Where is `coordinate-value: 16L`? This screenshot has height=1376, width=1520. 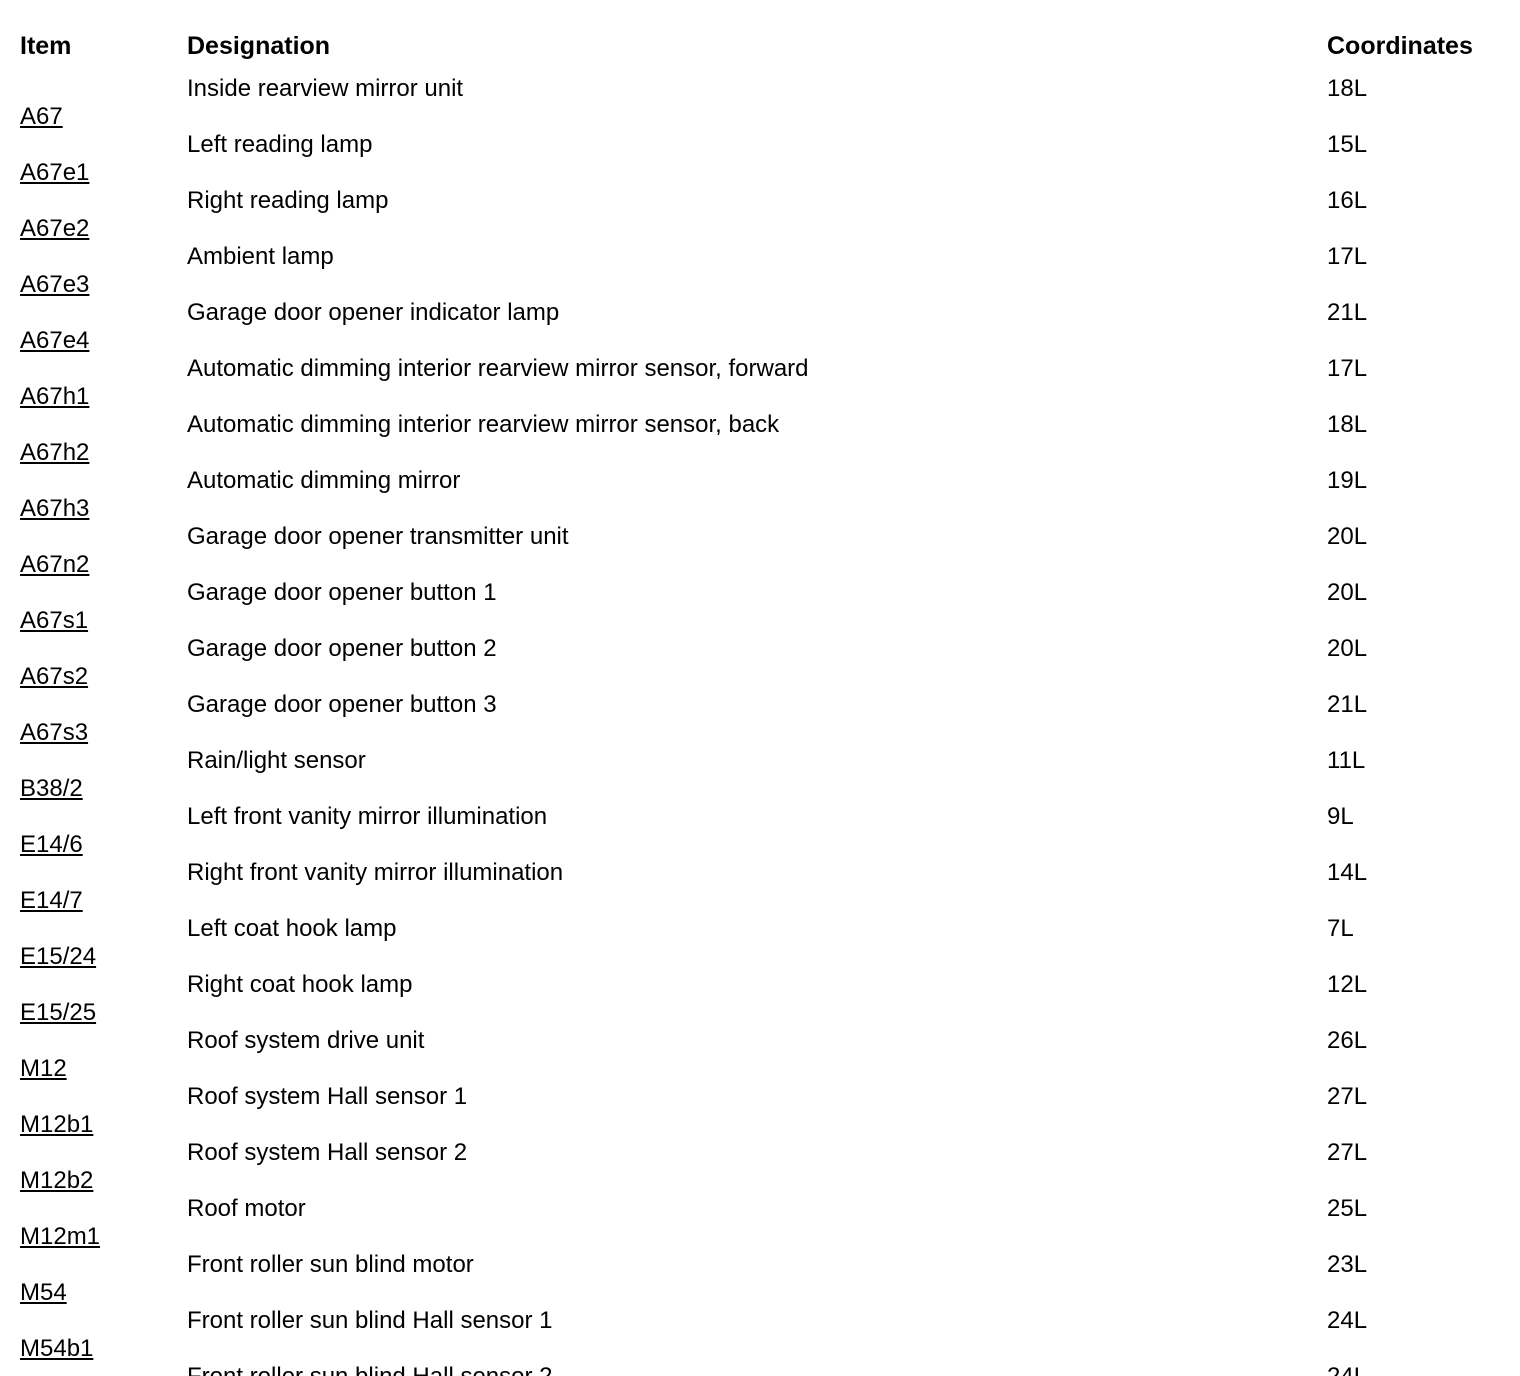
coordinate-value: 16L is located at coordinates (1347, 200).